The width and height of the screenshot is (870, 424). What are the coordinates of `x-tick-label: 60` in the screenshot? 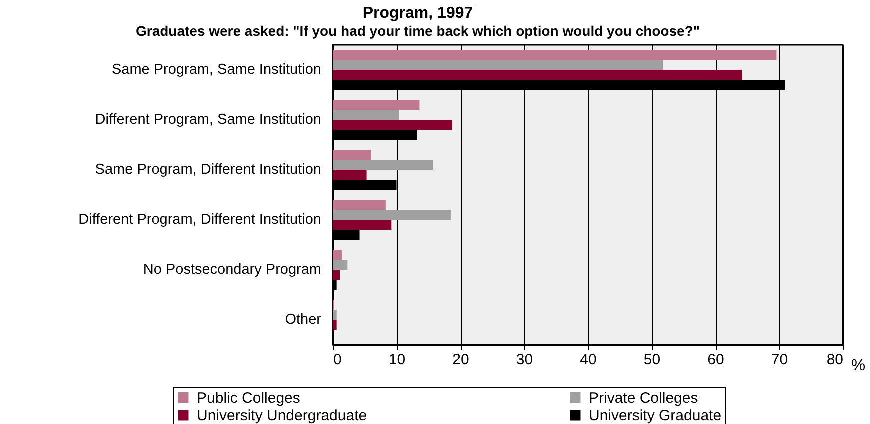 It's located at (716, 360).